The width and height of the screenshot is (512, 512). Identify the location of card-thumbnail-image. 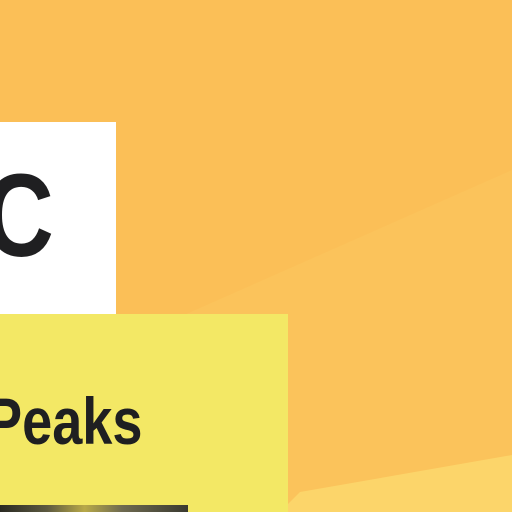
(94, 508).